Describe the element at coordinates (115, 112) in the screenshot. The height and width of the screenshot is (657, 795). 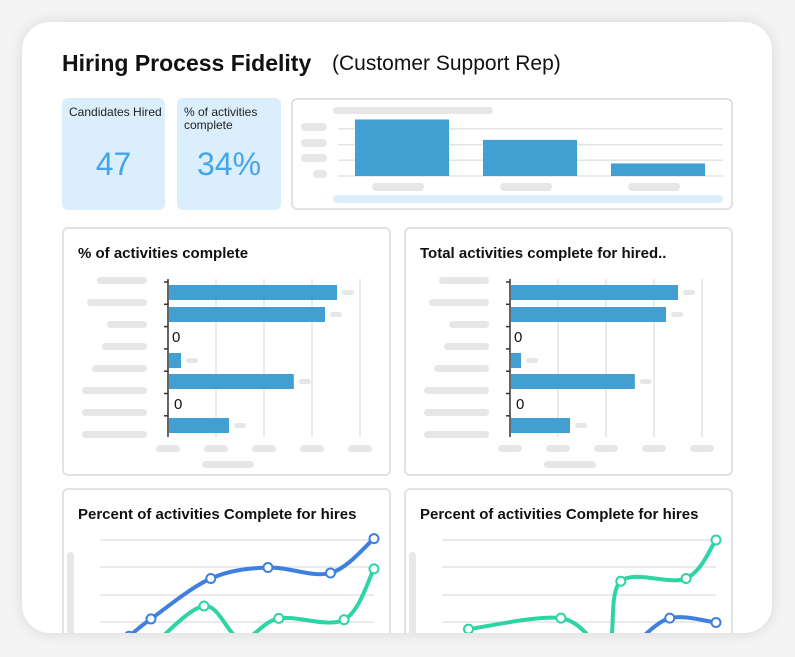
I see `kpi-label: Candidates Hired` at that location.